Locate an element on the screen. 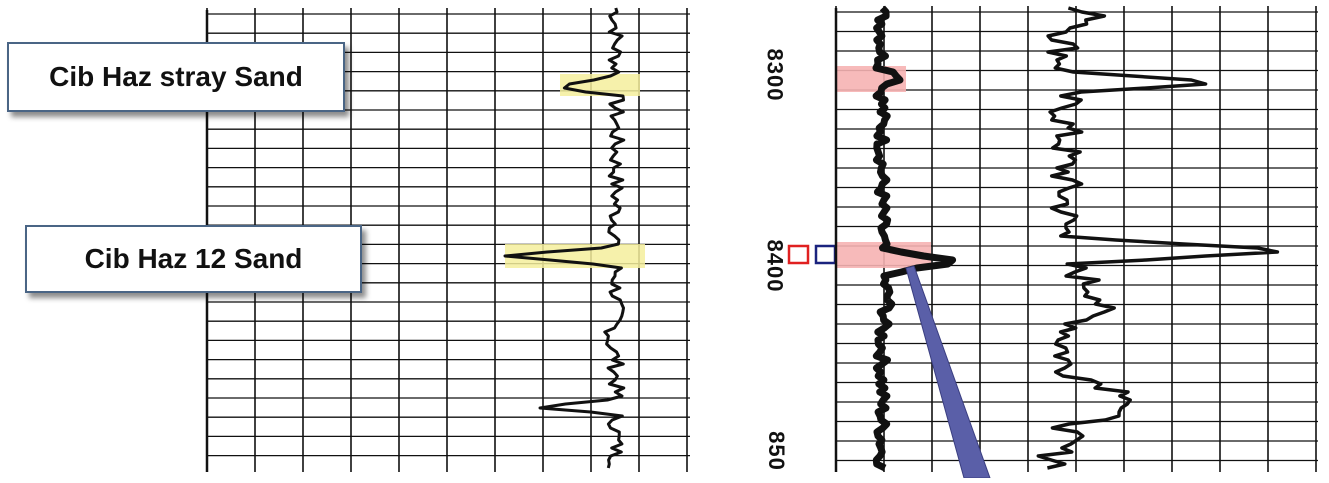 This screenshot has width=1329, height=483. callout-stray-sand-label: Cib Haz stray Sand is located at coordinates (176, 76).